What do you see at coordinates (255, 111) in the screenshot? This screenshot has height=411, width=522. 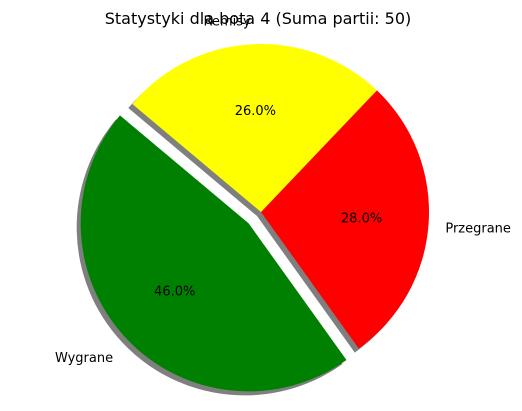 I see `slice-percent-remisy: 26.0%` at bounding box center [255, 111].